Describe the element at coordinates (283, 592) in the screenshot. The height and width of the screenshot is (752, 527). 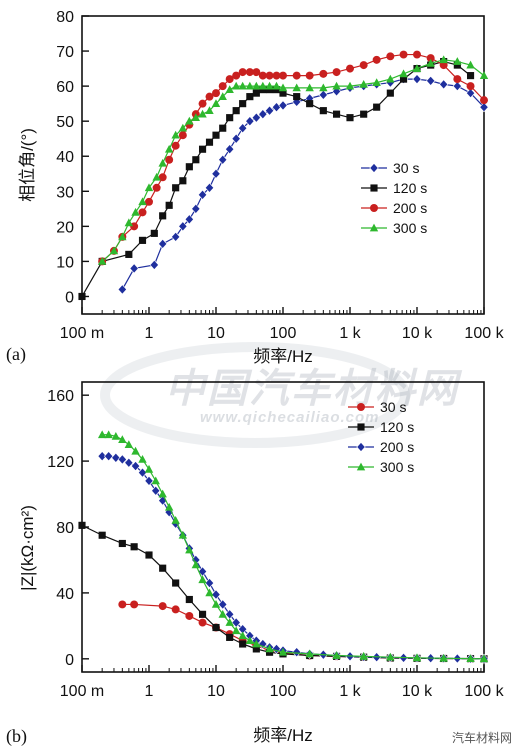
I see `series-line` at that location.